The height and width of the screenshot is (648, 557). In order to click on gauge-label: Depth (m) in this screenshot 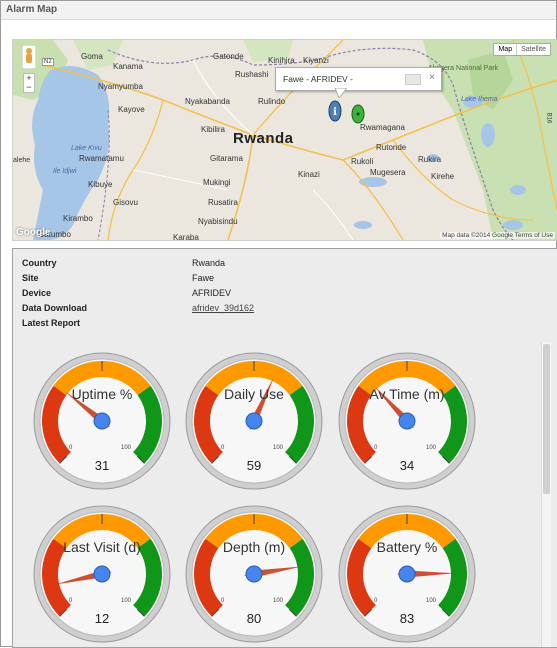, I will do `click(254, 547)`.